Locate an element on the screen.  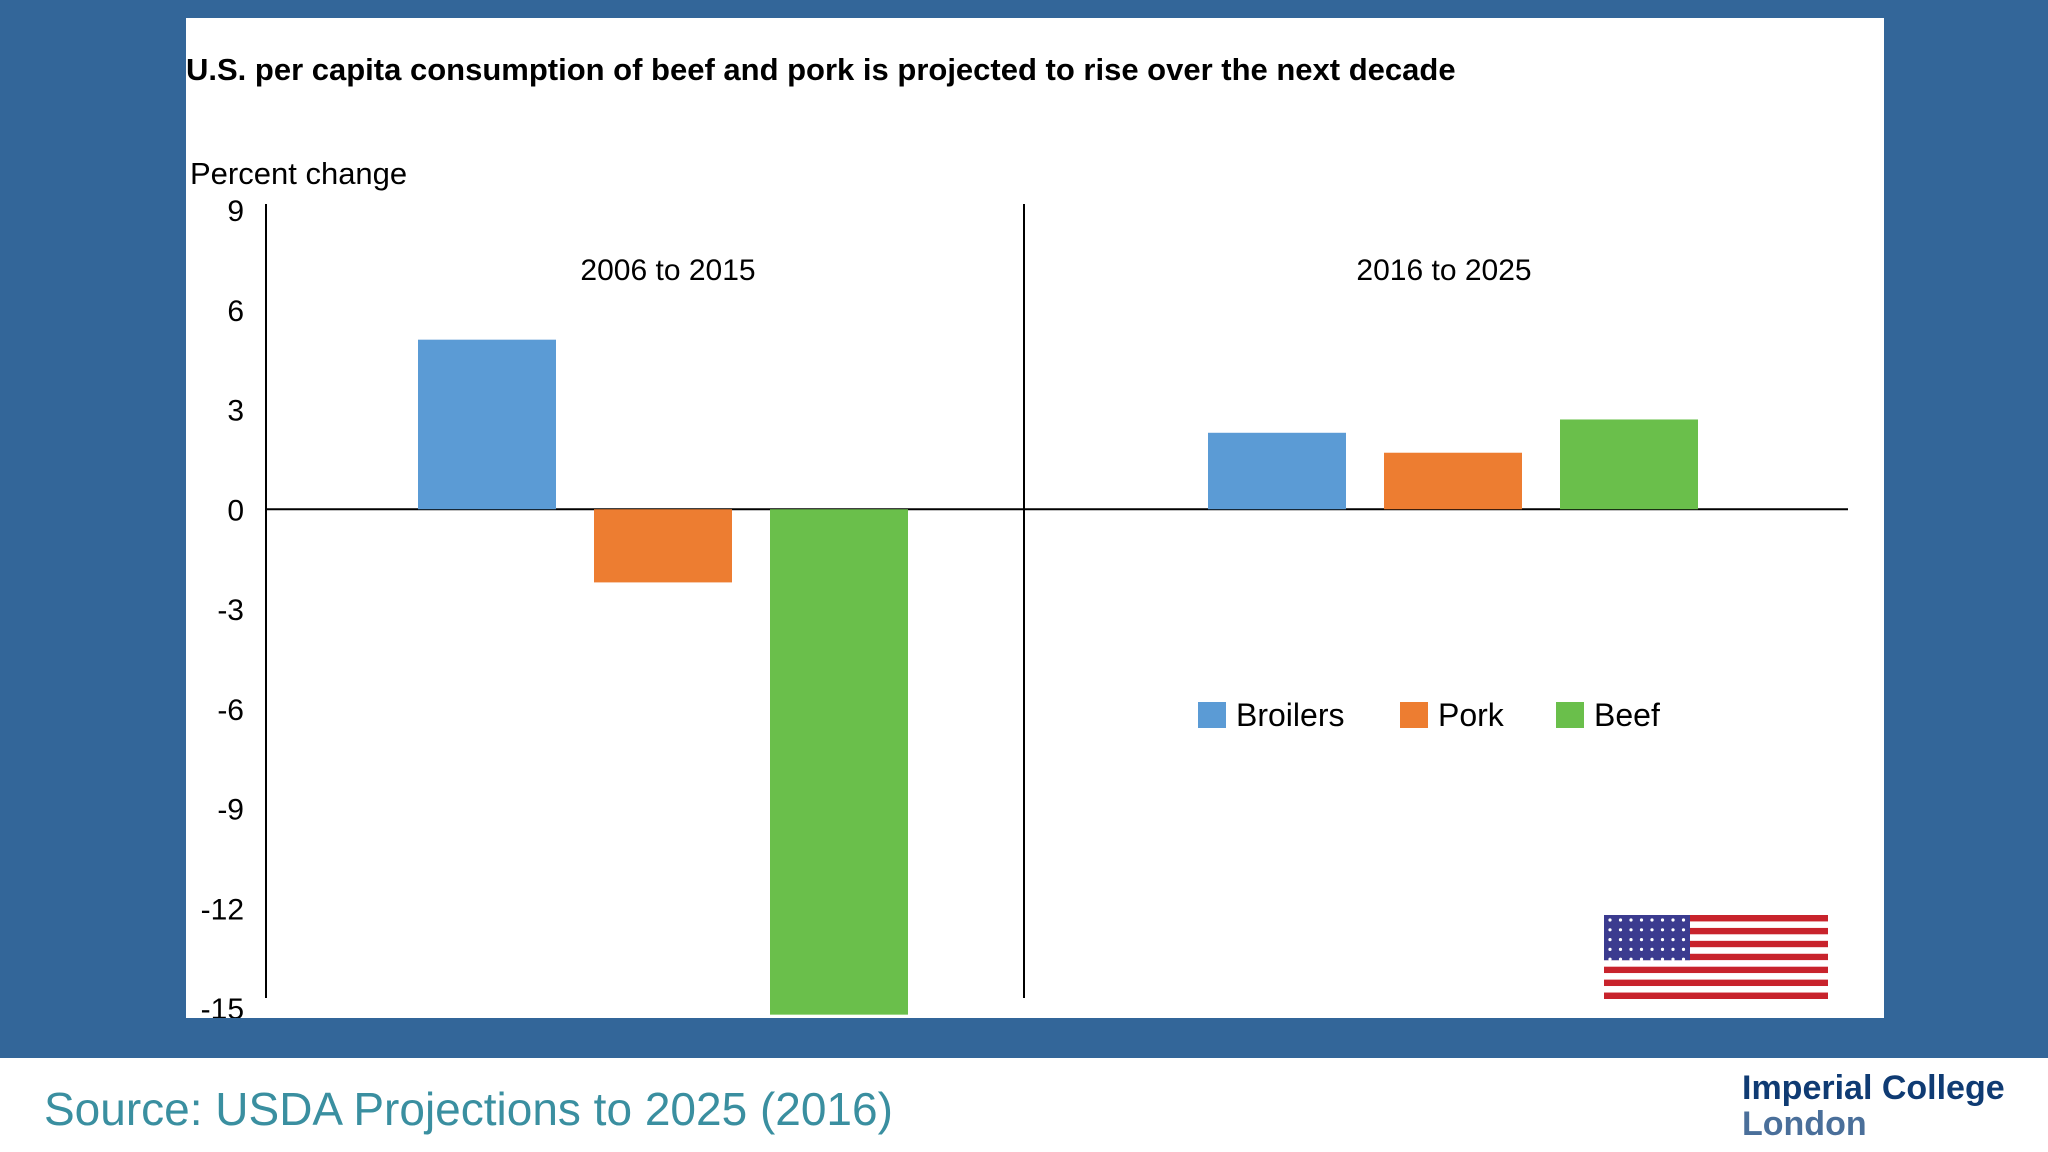
imperial-college-logo: Imperial College London is located at coordinates (1887, 1106).